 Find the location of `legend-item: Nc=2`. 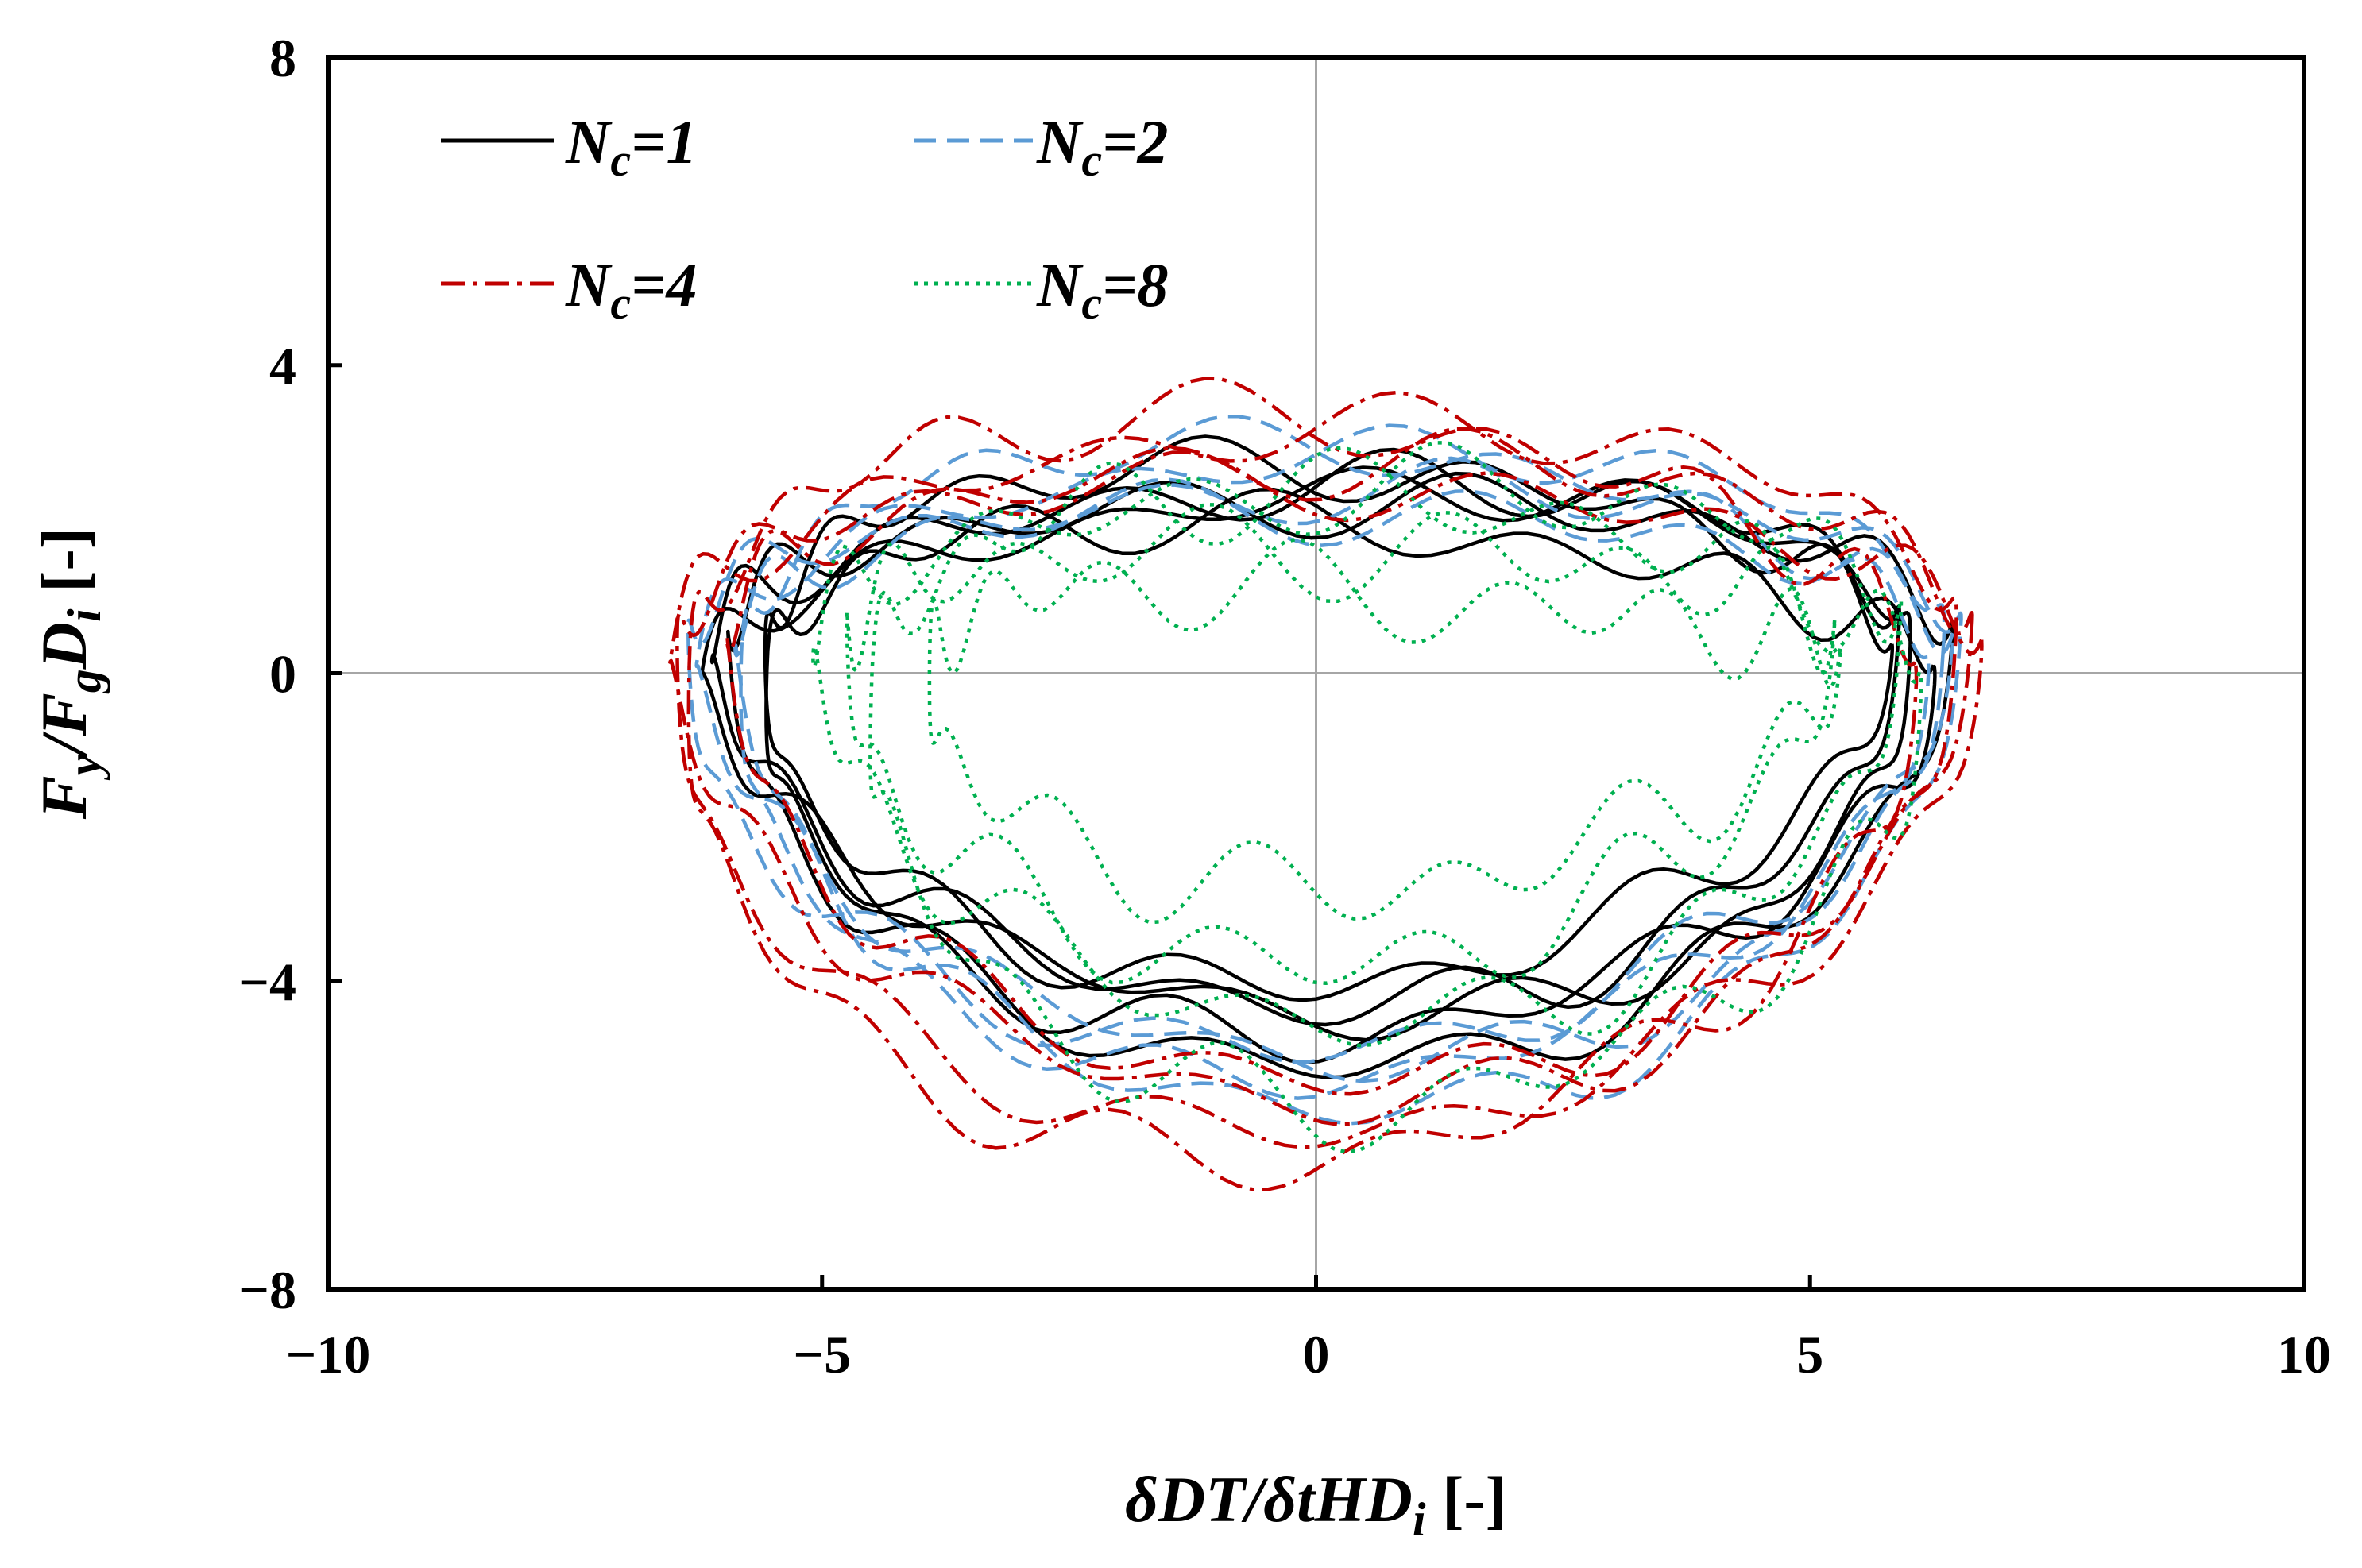

legend-item: Nc=2 is located at coordinates (1041, 146).